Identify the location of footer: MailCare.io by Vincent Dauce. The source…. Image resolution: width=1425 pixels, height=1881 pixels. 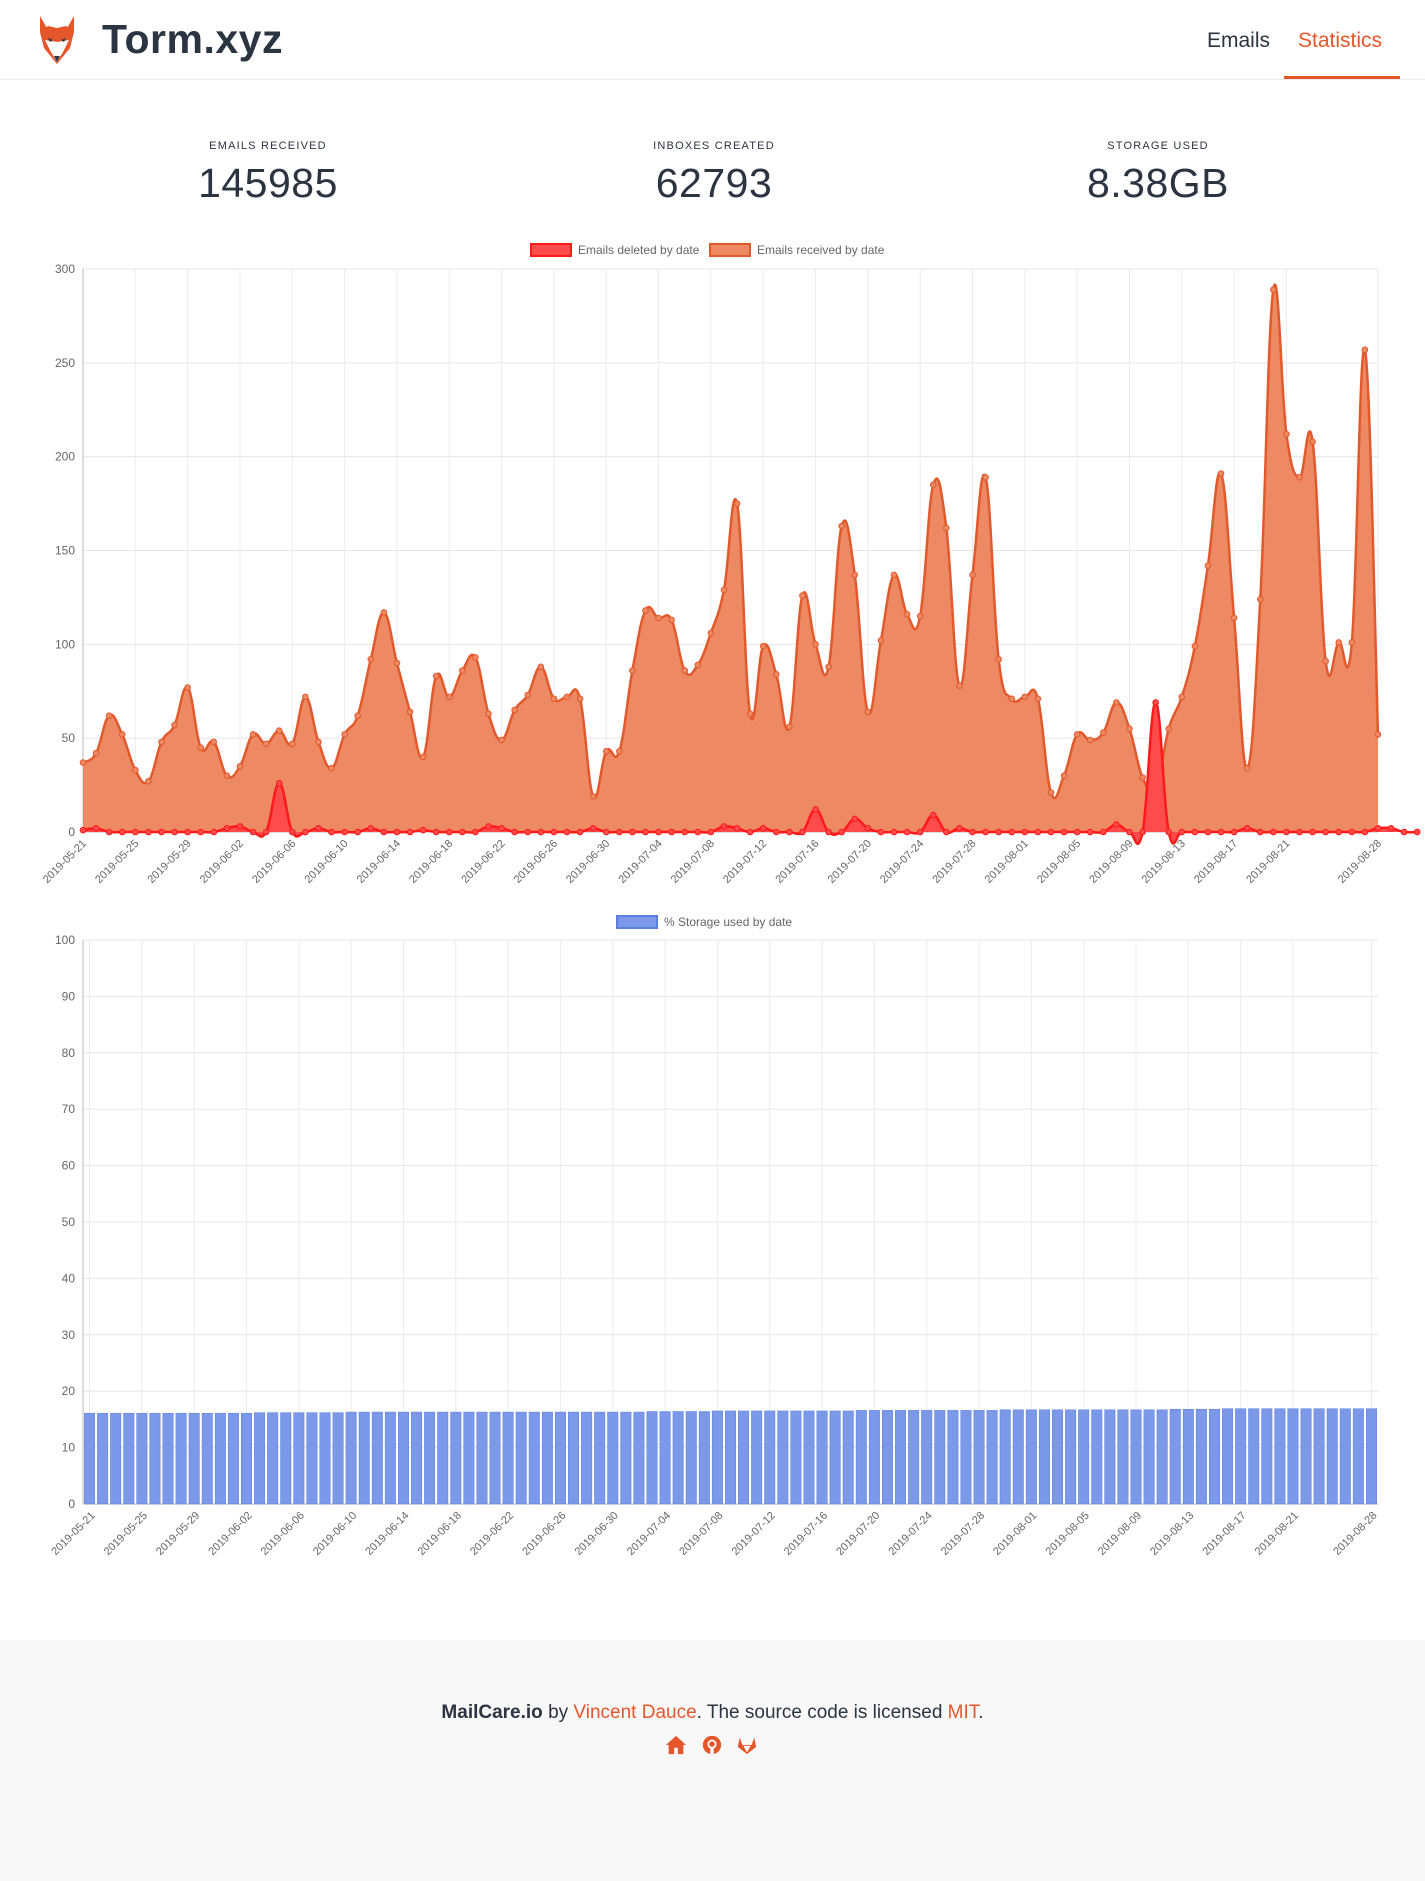
(712, 1760).